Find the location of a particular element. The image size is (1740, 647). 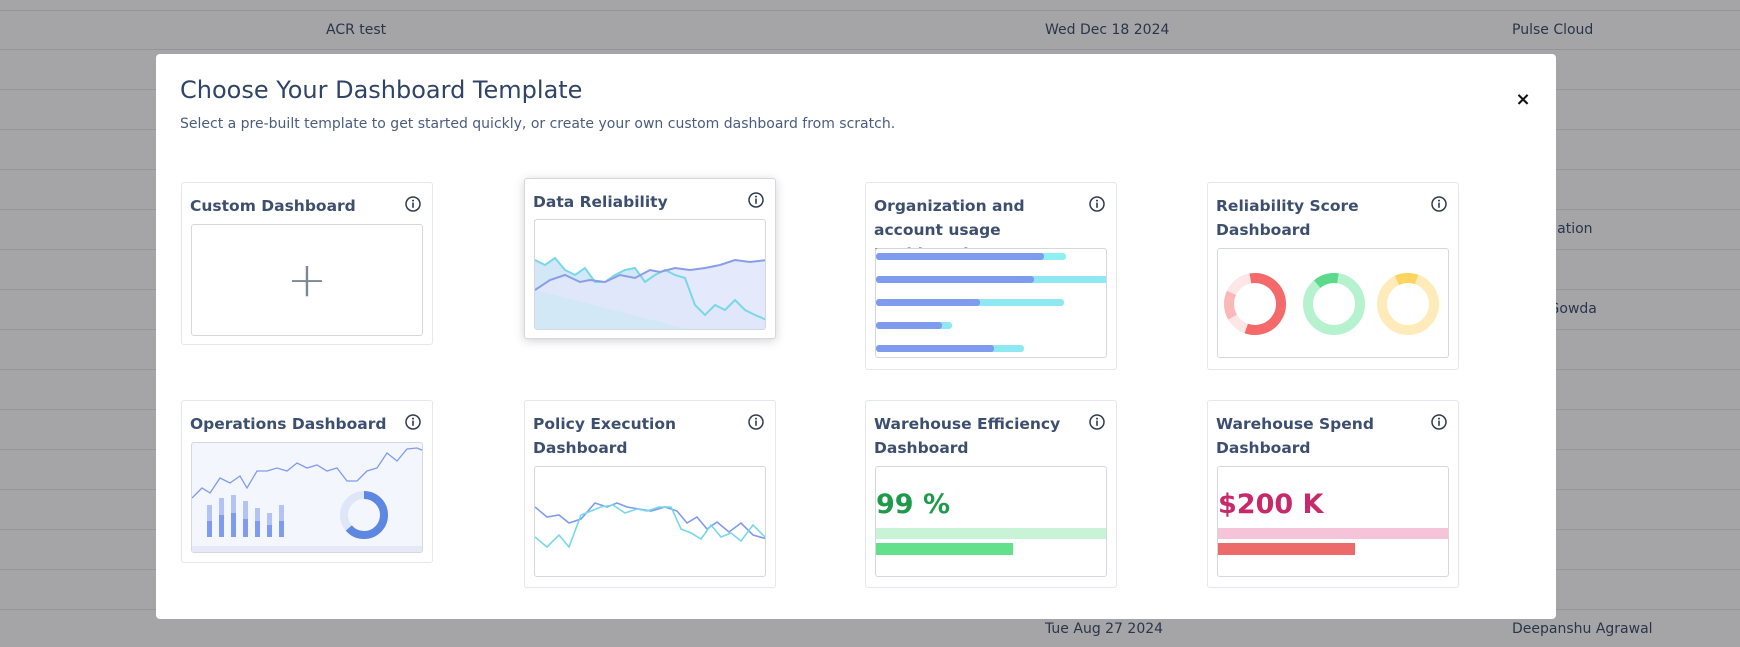

template-card-data-reliability: Data Reliability Dashboard is located at coordinates (650, 258).